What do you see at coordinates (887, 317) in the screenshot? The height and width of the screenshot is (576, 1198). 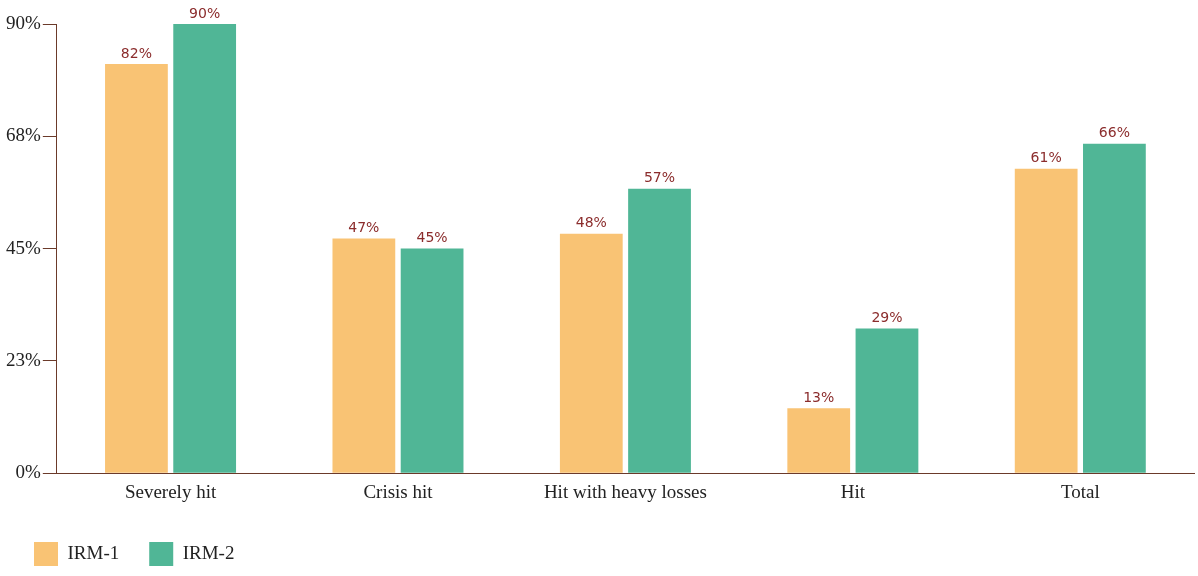 I see `text: 29%` at bounding box center [887, 317].